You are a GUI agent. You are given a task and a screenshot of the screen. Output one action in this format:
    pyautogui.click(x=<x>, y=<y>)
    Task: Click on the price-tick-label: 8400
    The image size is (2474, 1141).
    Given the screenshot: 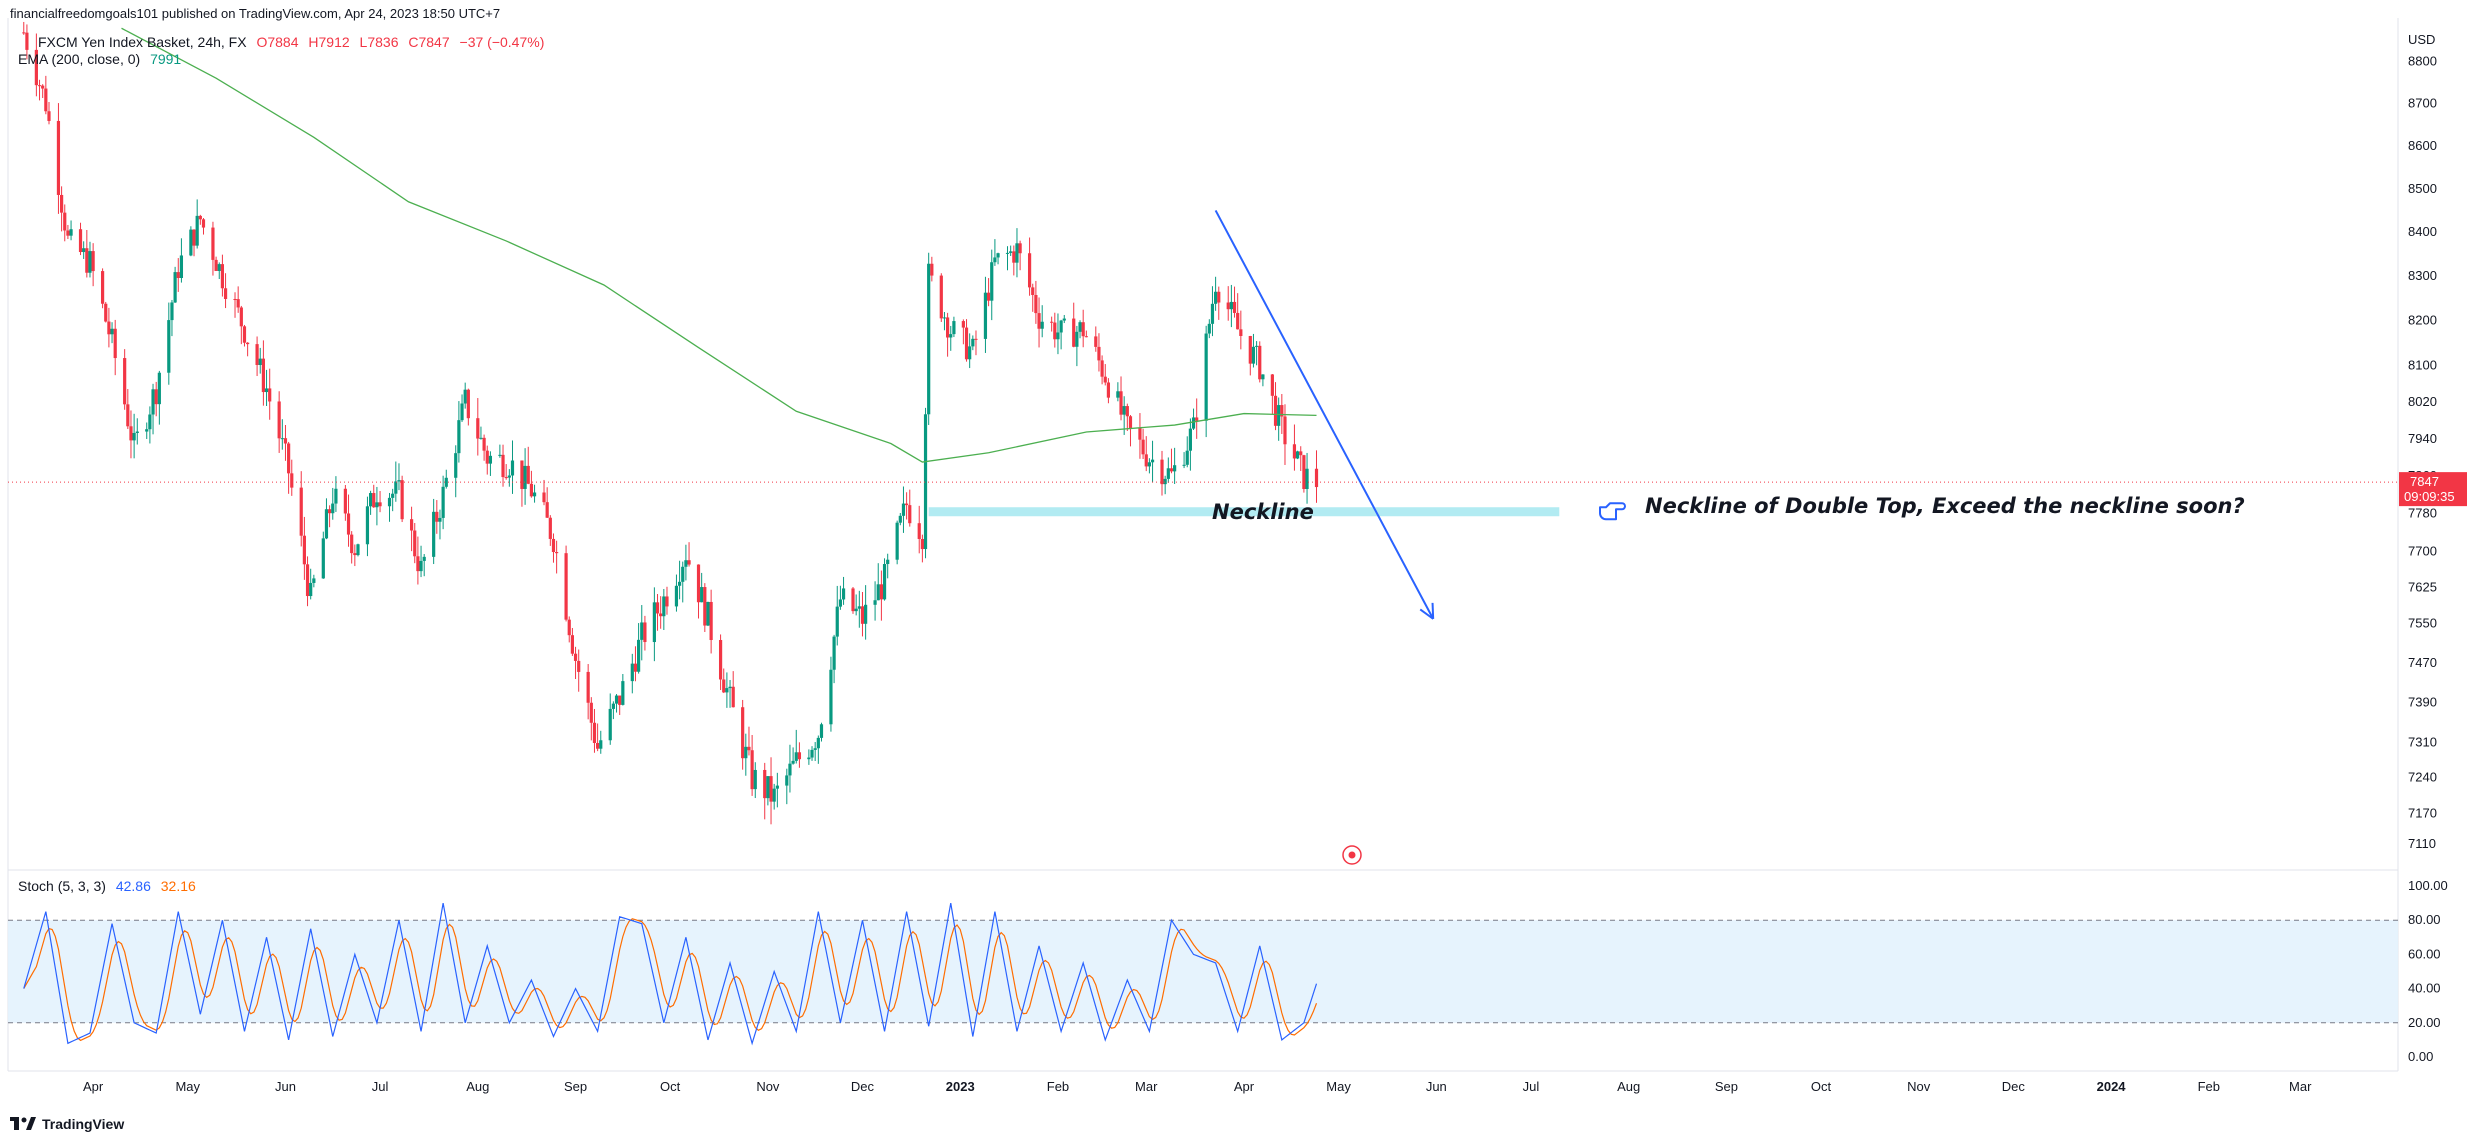 What is the action you would take?
    pyautogui.click(x=2422, y=231)
    